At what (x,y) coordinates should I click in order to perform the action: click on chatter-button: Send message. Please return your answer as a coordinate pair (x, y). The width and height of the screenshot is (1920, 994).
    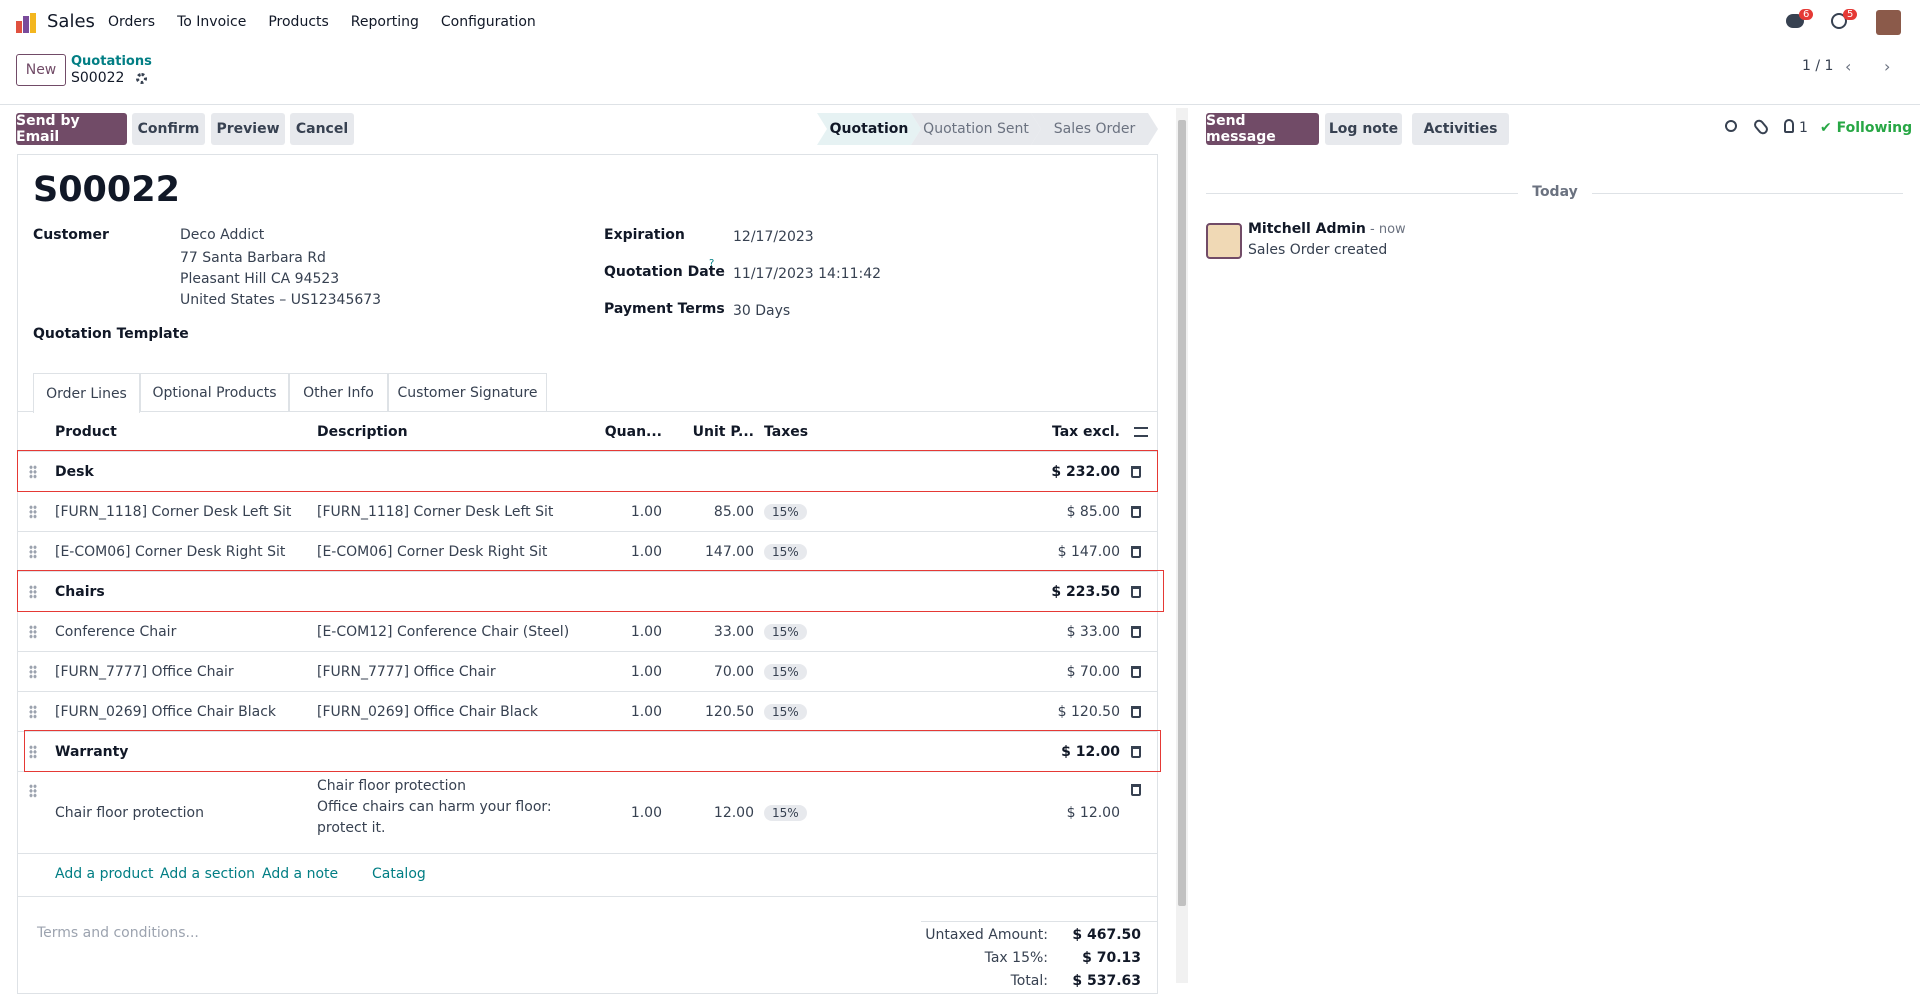
    Looking at the image, I should click on (1262, 129).